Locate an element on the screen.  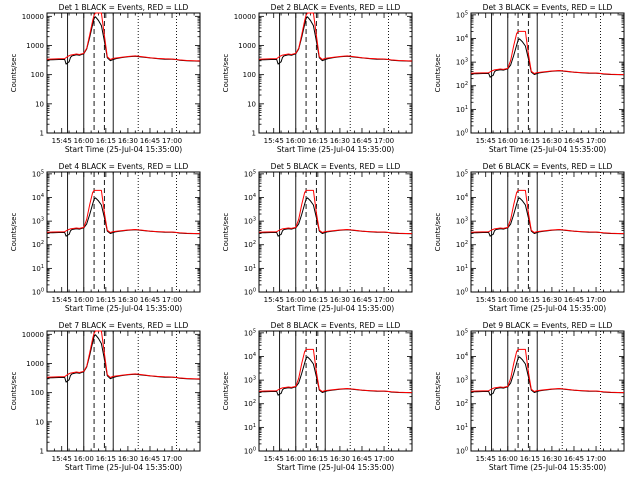
y-tick-label: 10000 is located at coordinates (245, 17).